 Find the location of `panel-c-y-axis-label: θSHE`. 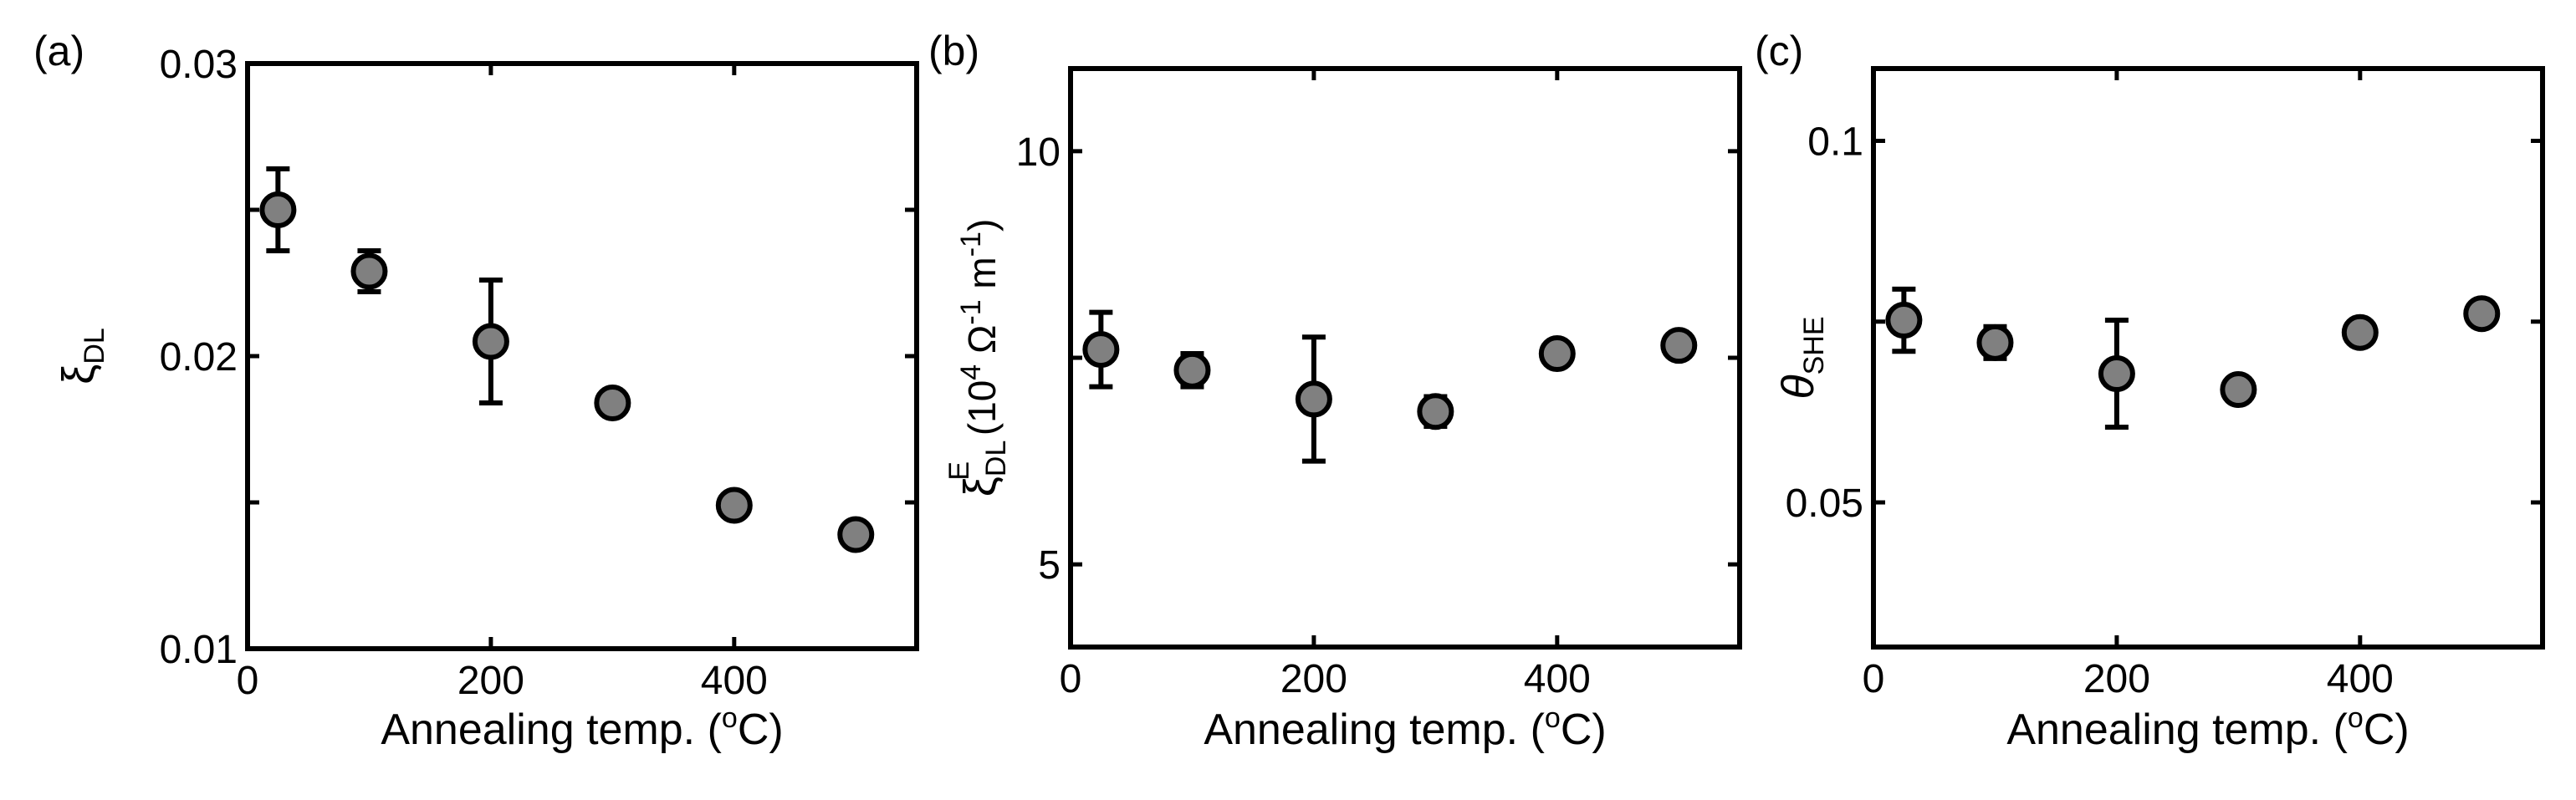

panel-c-y-axis-label: θSHE is located at coordinates (1801, 357).